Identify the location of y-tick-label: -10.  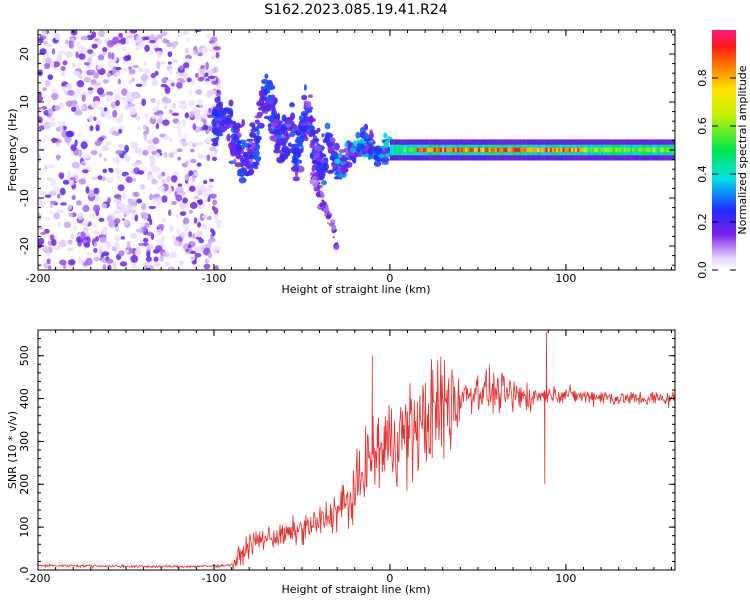
(24, 198).